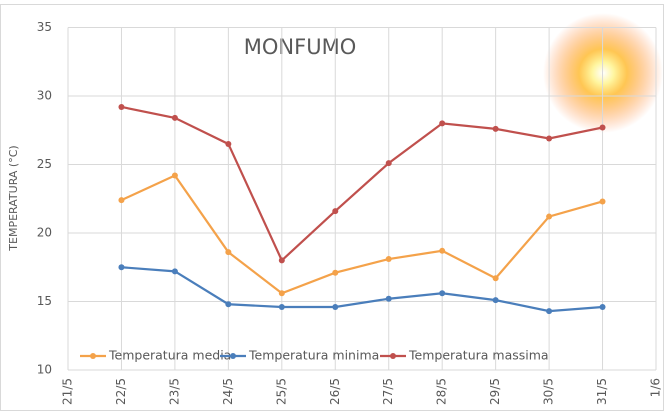  Describe the element at coordinates (388, 391) in the screenshot. I see `x-tick-label: 27/5` at that location.